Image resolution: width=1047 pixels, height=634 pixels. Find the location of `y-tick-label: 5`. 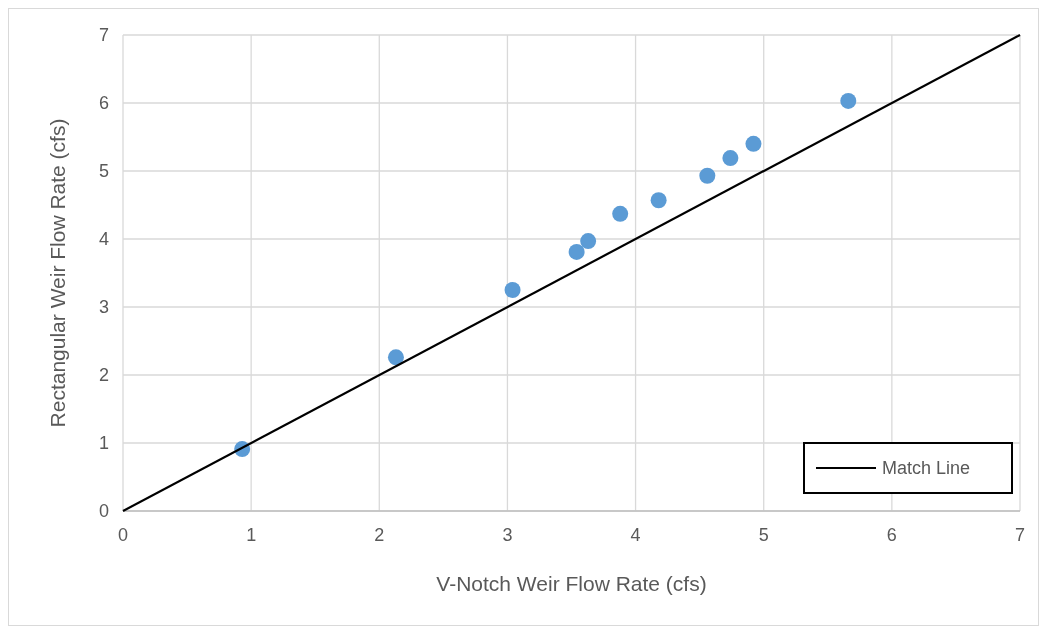

y-tick-label: 5 is located at coordinates (103, 171).